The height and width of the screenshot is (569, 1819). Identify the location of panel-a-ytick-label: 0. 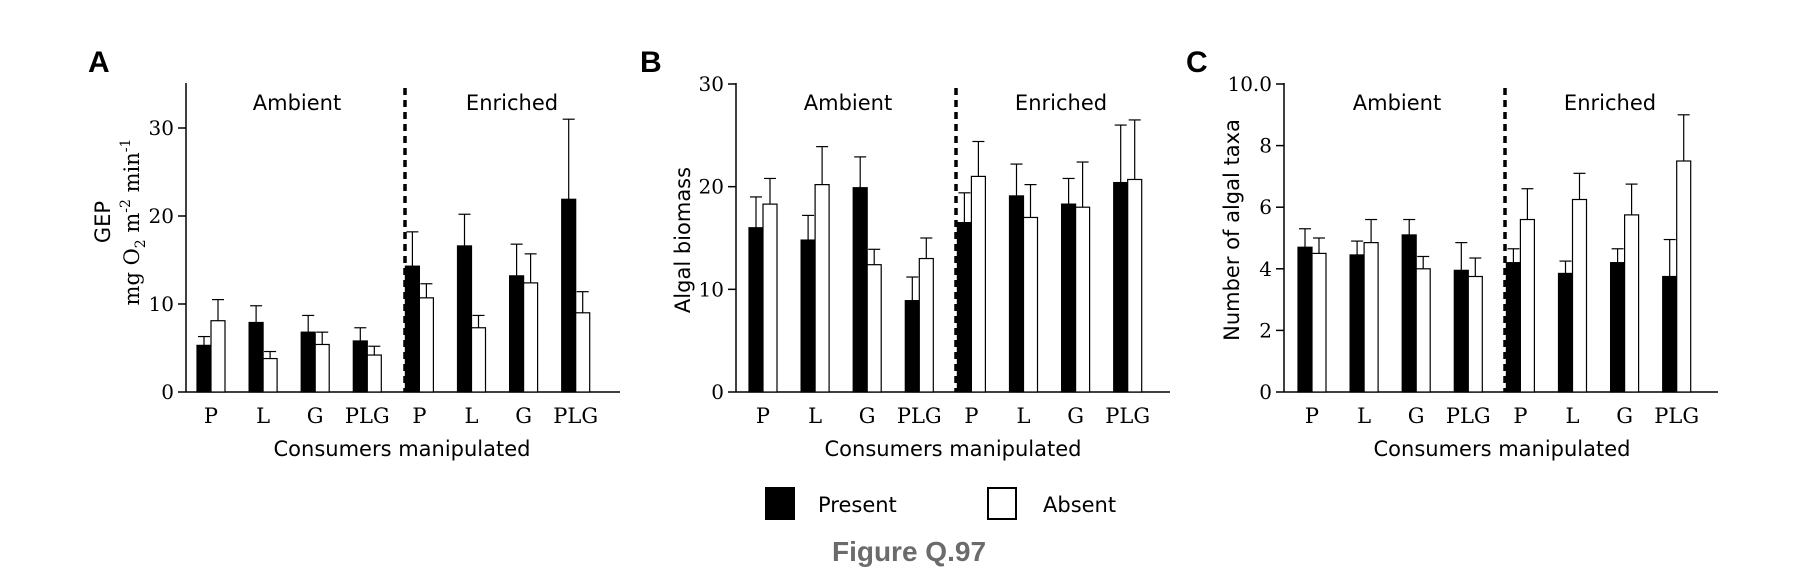
(167, 392).